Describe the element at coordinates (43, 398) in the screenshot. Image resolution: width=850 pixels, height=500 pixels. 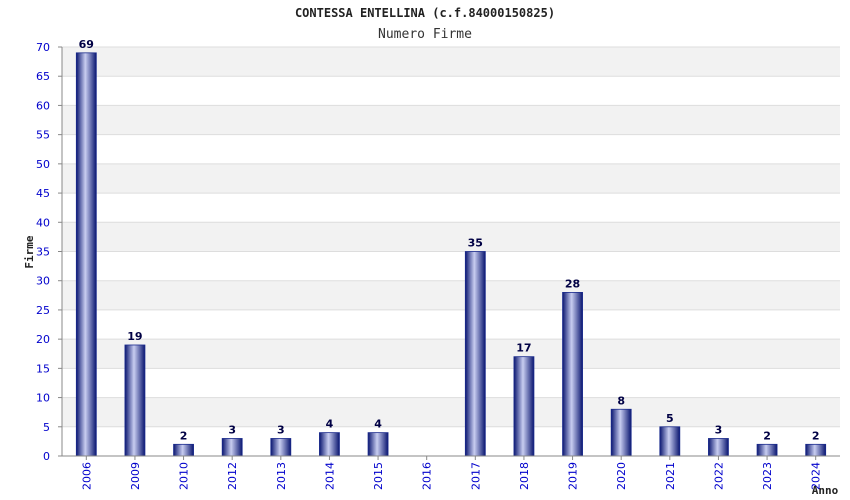
I see `y-tick-label: 10` at that location.